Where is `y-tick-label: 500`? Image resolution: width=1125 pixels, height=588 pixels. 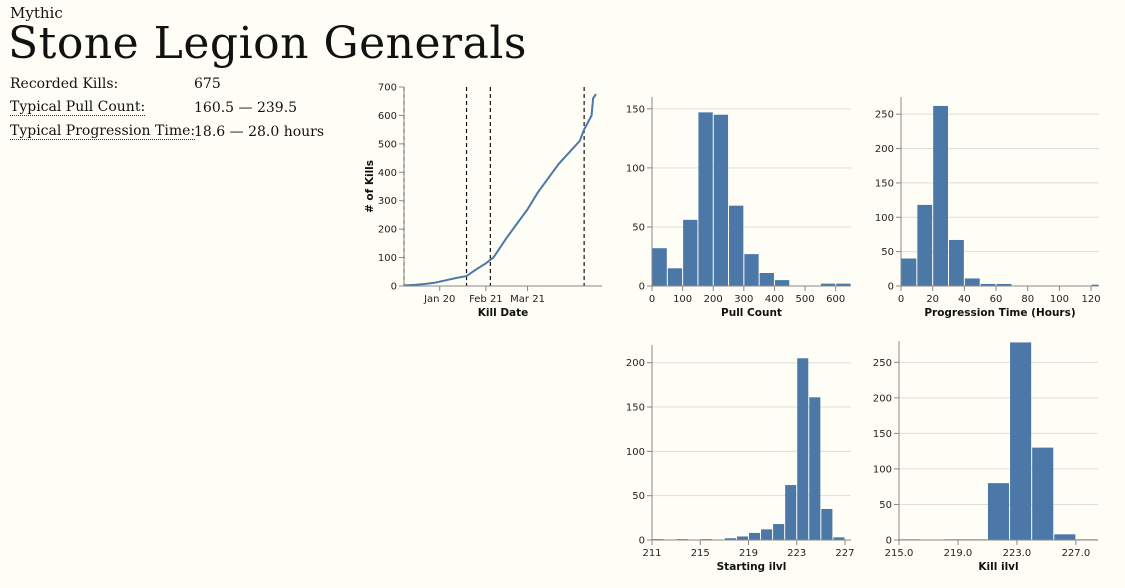
y-tick-label: 500 is located at coordinates (387, 144).